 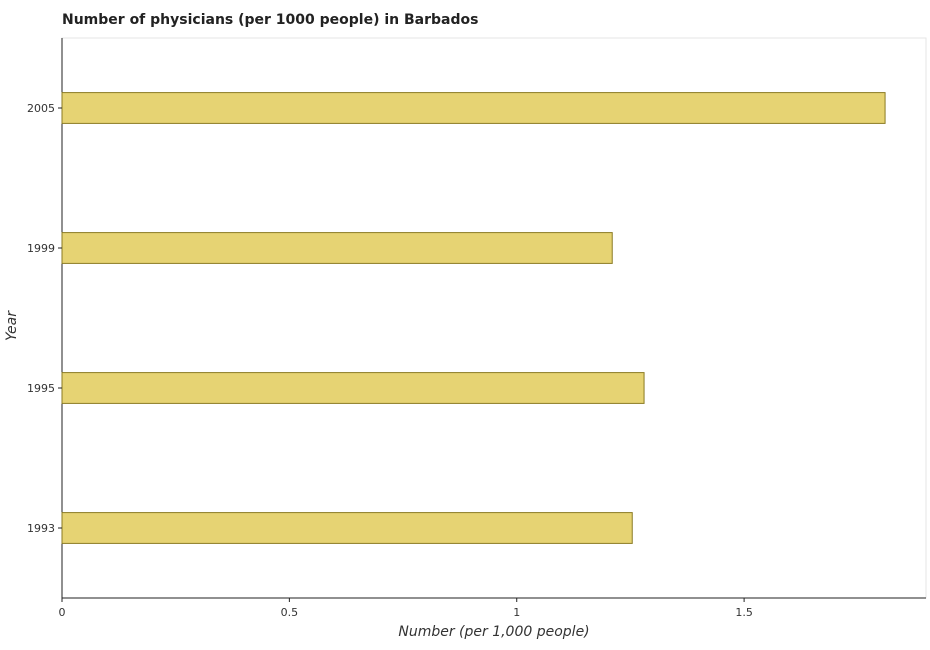 I want to click on x-tick-label: 0.5, so click(x=290, y=612).